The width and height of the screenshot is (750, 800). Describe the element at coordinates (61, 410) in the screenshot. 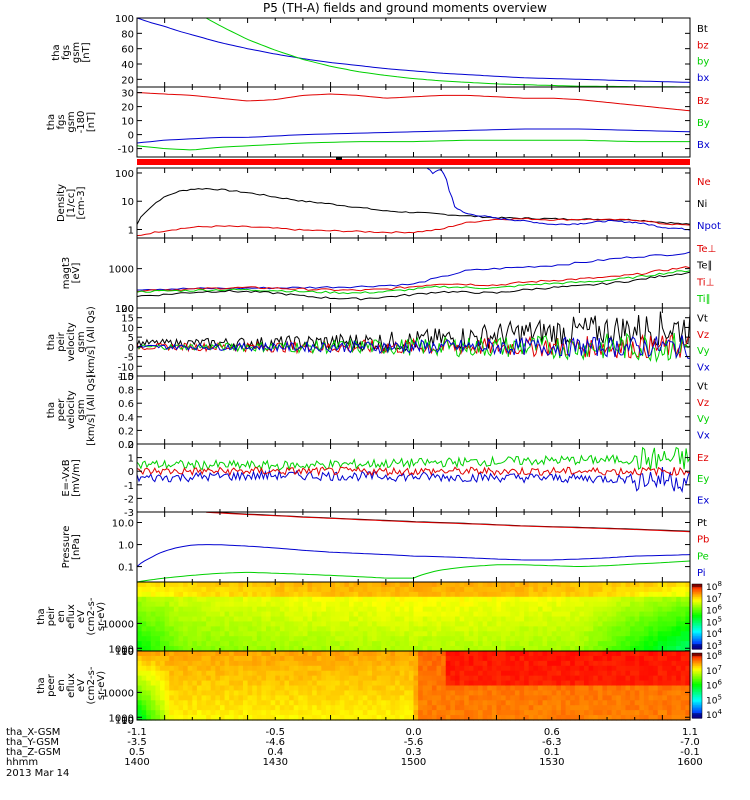

I see `y-axis-label: peer` at that location.